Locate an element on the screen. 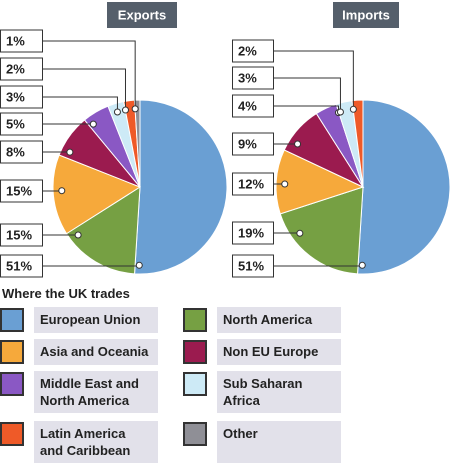 The width and height of the screenshot is (464, 465). legend-label: Middle East and North America is located at coordinates (96, 392).